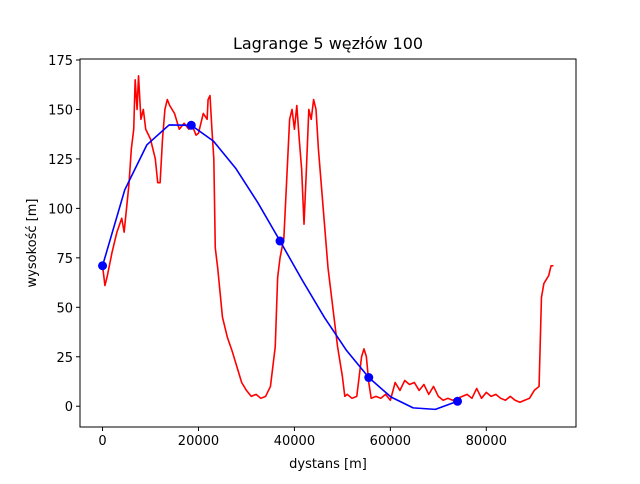 Image resolution: width=640 pixels, height=484 pixels. What do you see at coordinates (102, 441) in the screenshot?
I see `x-tick-label: 0` at bounding box center [102, 441].